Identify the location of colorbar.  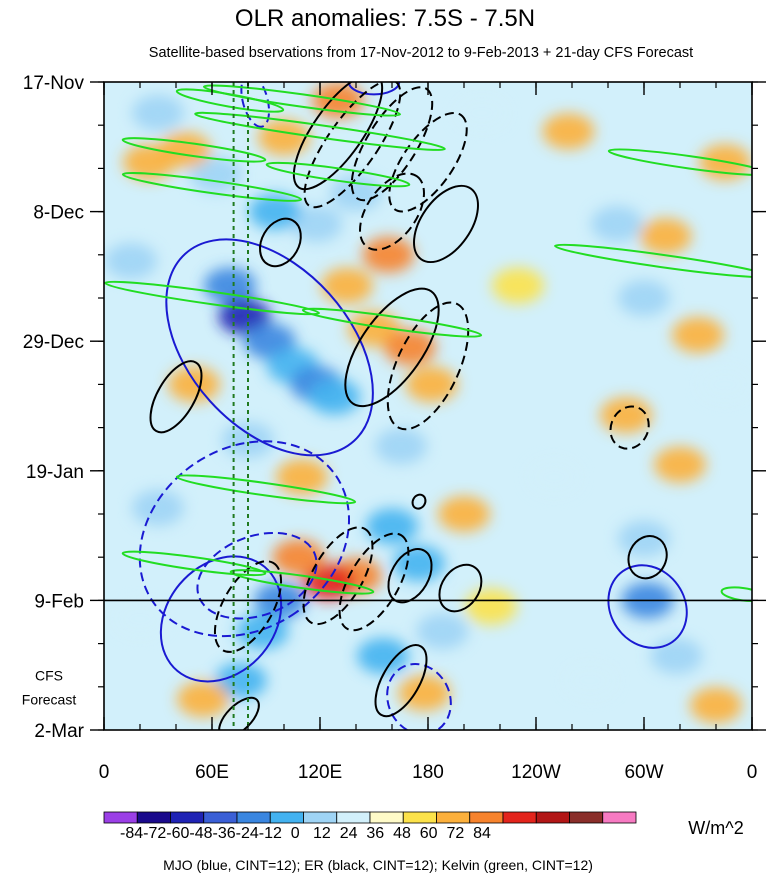
(370, 817).